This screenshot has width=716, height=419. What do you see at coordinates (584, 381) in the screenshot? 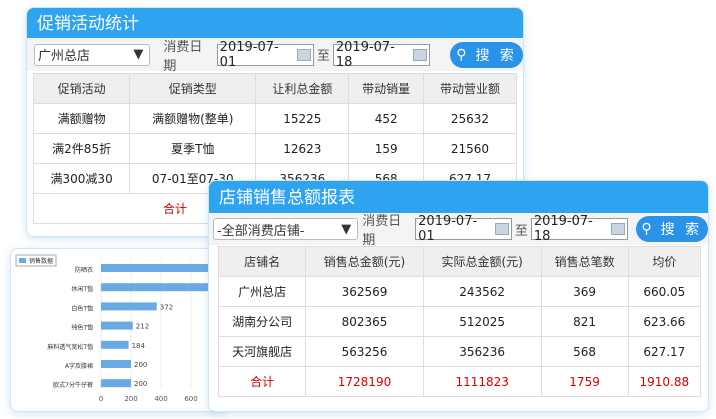
I see `total-cell: 1759` at bounding box center [584, 381].